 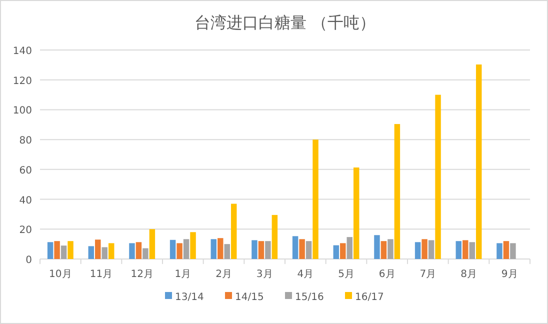 What do you see at coordinates (468, 274) in the screenshot?
I see `x-tick-label: 8月` at bounding box center [468, 274].